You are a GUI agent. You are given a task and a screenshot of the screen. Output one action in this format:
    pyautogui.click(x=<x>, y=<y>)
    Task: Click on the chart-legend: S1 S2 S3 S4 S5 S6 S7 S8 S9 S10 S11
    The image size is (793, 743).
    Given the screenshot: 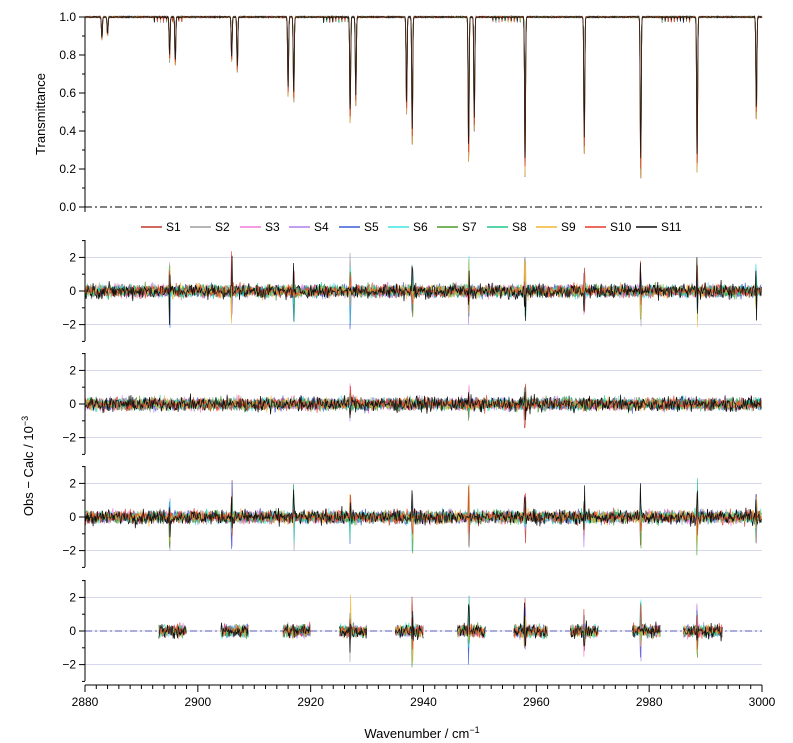 What is the action you would take?
    pyautogui.click(x=411, y=227)
    